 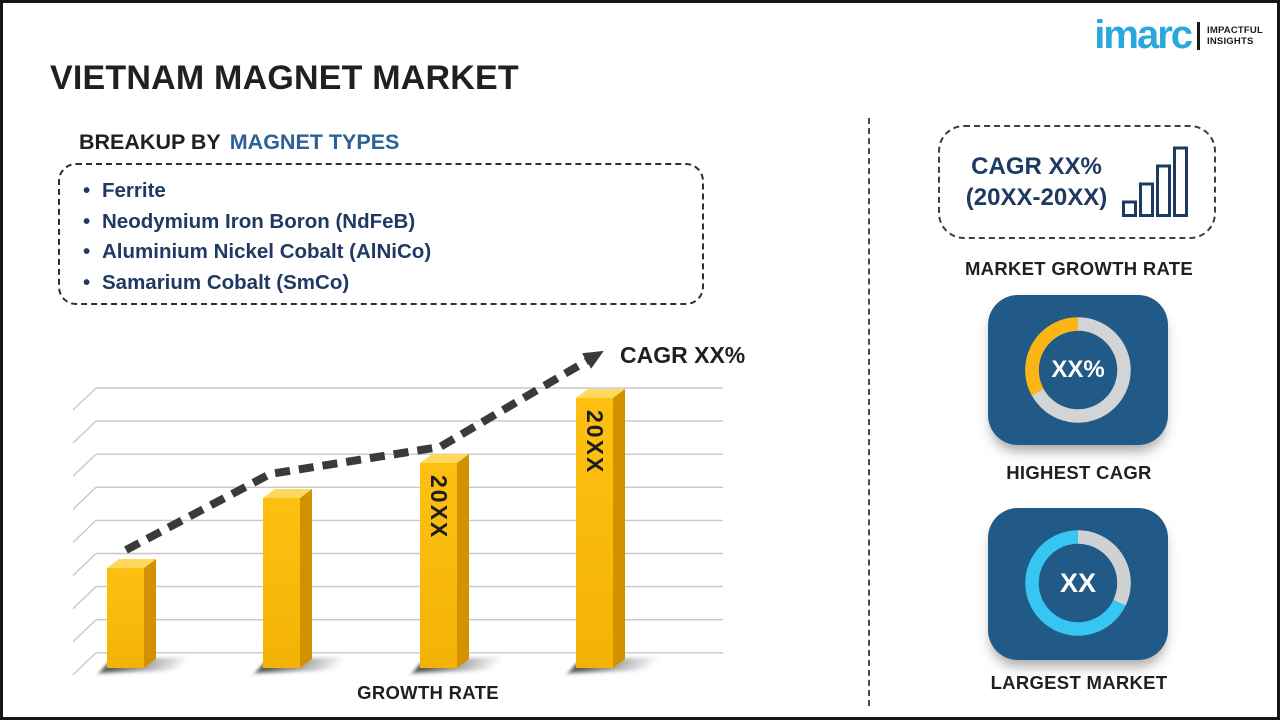 I want to click on list-item: • Aluminium Nickel Cobalt (AlNiCo), so click(x=392, y=252).